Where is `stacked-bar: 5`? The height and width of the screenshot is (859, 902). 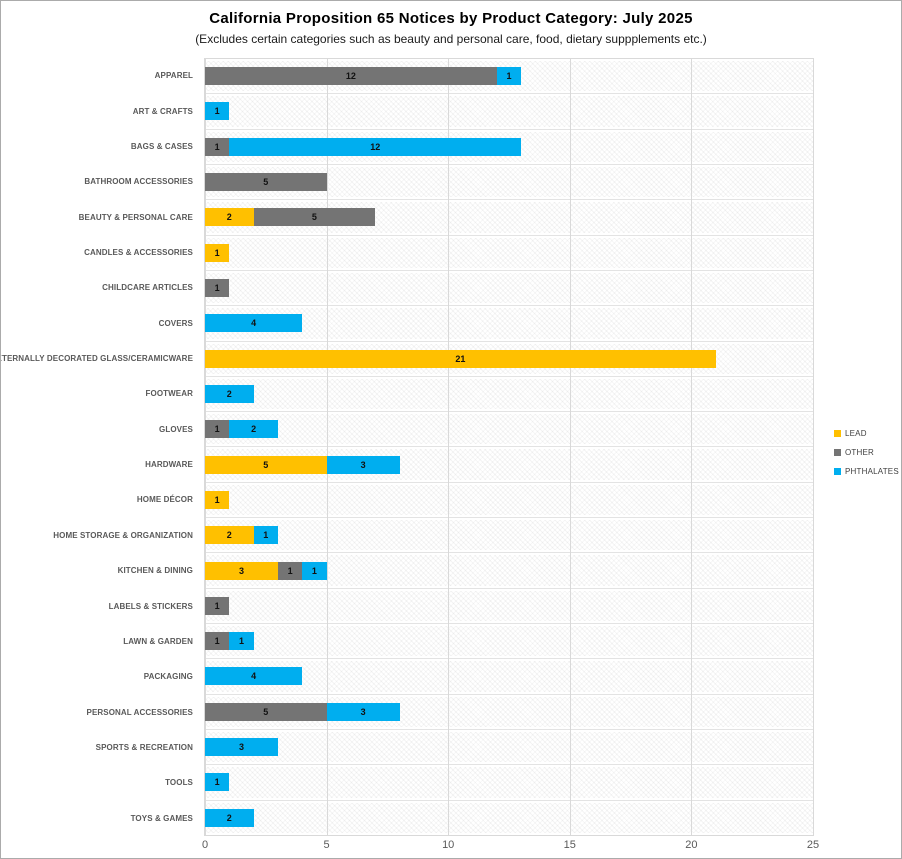
stacked-bar: 5 is located at coordinates (266, 182).